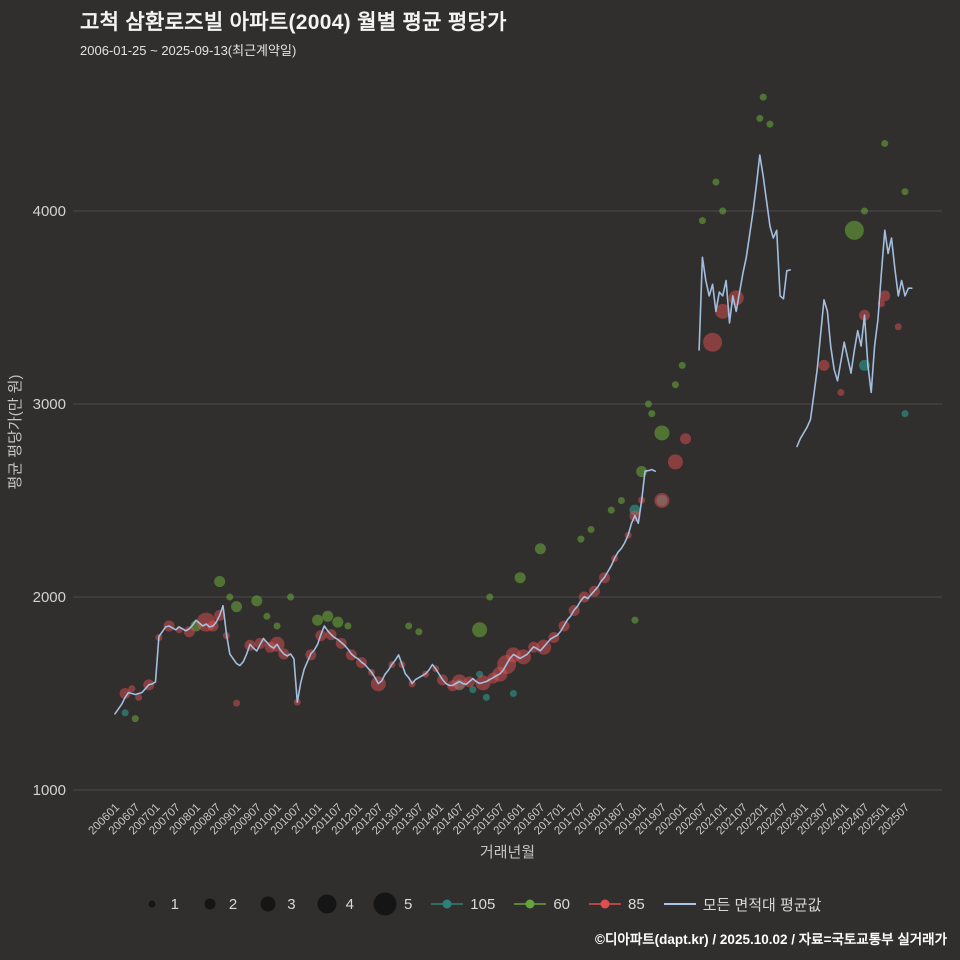 Image resolution: width=960 pixels, height=960 pixels. What do you see at coordinates (636, 904) in the screenshot?
I see `legend-series-label: 85` at bounding box center [636, 904].